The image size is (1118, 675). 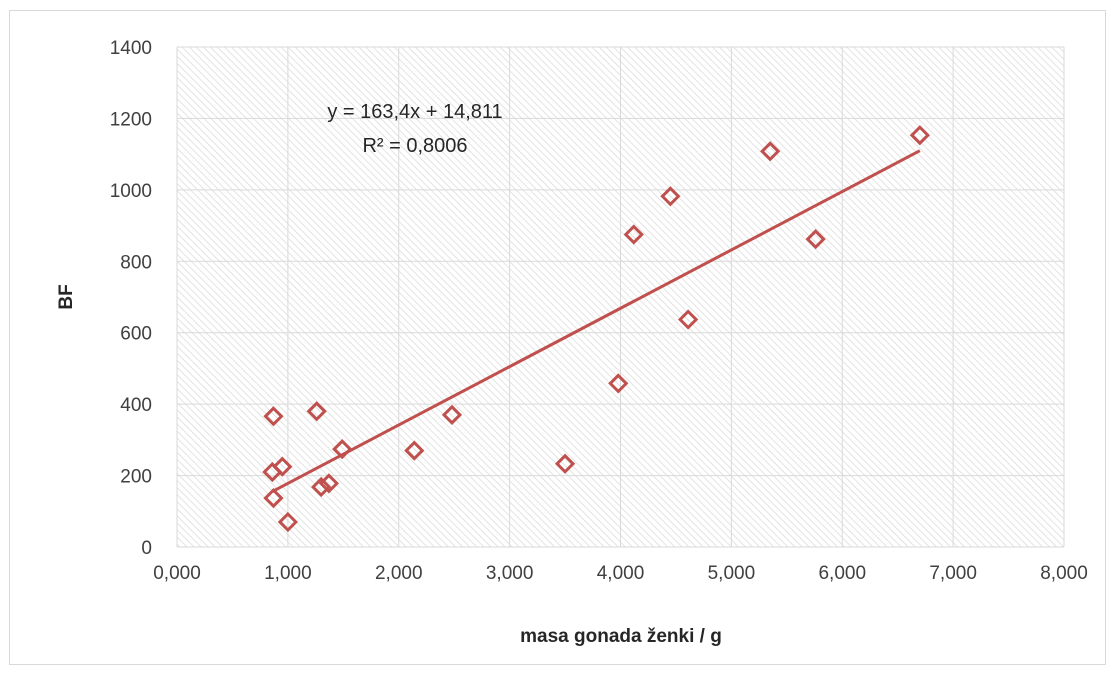 What do you see at coordinates (414, 146) in the screenshot?
I see `trendline-r-squared: R² = 0,8006` at bounding box center [414, 146].